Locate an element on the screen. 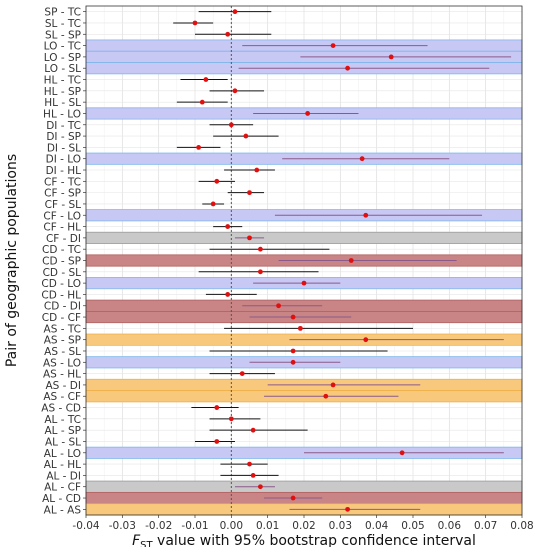 Image resolution: width=550 pixels, height=547 pixels. x-tick-label: 0.02 is located at coordinates (303, 526).